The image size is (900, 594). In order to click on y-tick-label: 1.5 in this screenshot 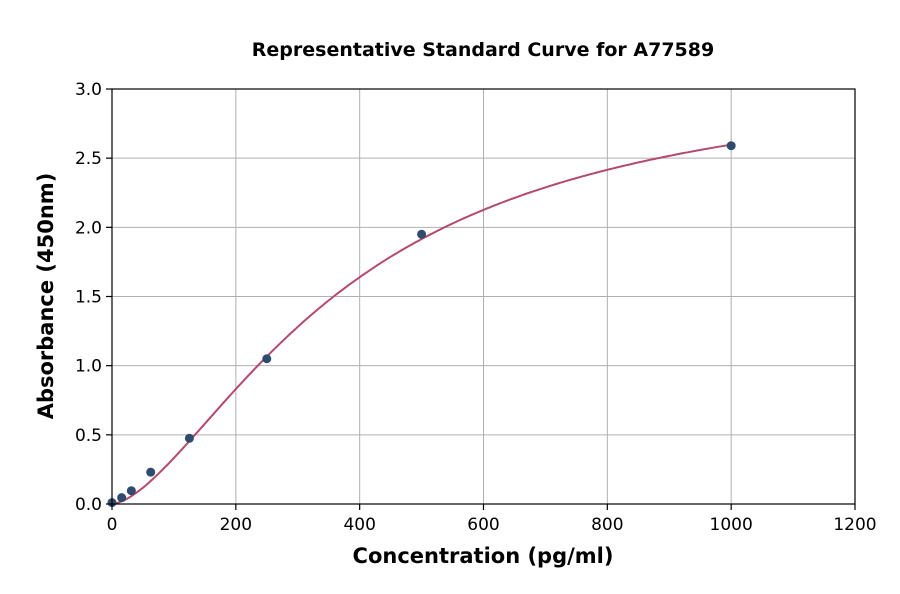, I will do `click(88, 298)`.